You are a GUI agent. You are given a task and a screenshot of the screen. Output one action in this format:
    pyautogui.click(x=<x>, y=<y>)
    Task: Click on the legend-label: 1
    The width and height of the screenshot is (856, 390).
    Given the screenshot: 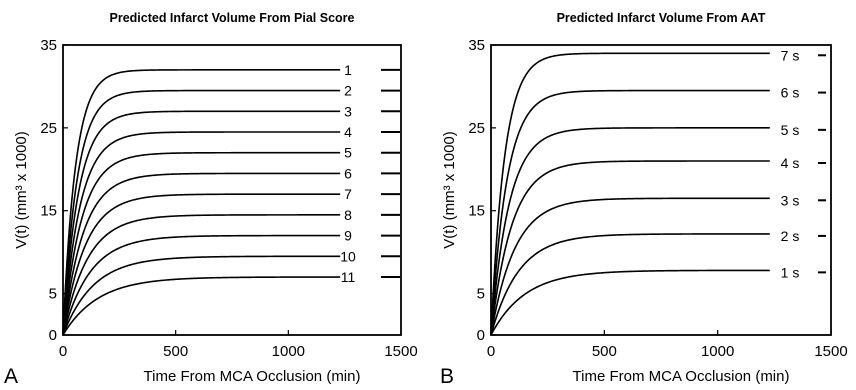 What is the action you would take?
    pyautogui.click(x=348, y=70)
    